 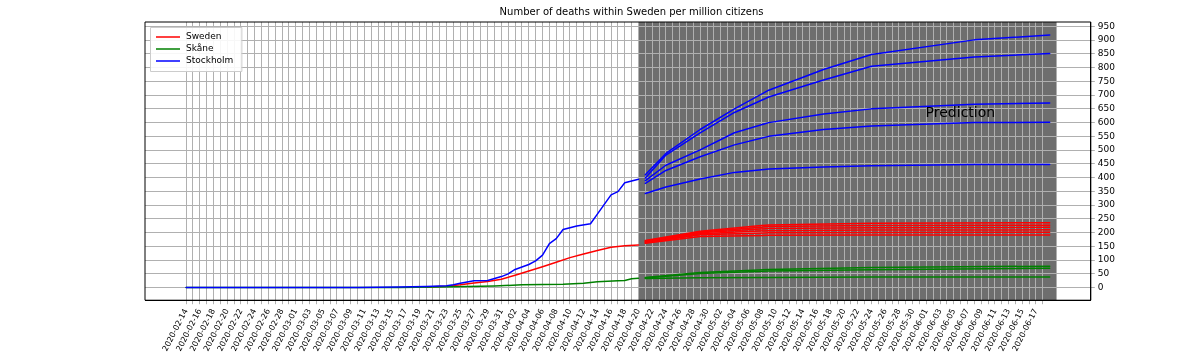 What do you see at coordinates (1106, 204) in the screenshot?
I see `y-tick-label: 300` at bounding box center [1106, 204].